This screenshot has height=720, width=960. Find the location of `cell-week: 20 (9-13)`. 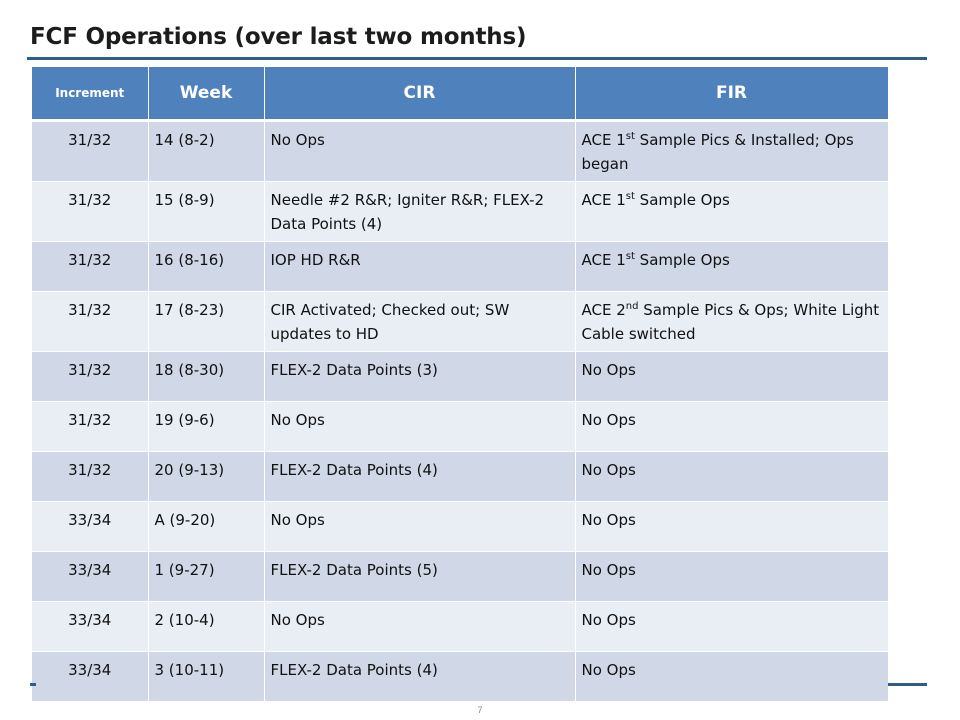

cell-week: 20 (9-13) is located at coordinates (206, 476).